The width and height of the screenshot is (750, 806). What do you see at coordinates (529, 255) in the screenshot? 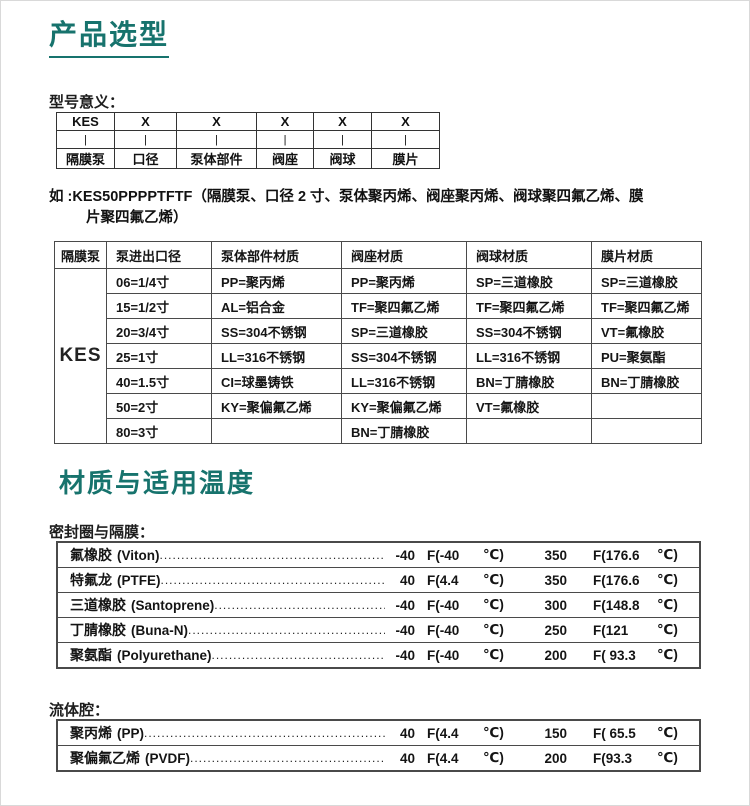
I see `col-header-ball-material: 阀球材质` at bounding box center [529, 255].